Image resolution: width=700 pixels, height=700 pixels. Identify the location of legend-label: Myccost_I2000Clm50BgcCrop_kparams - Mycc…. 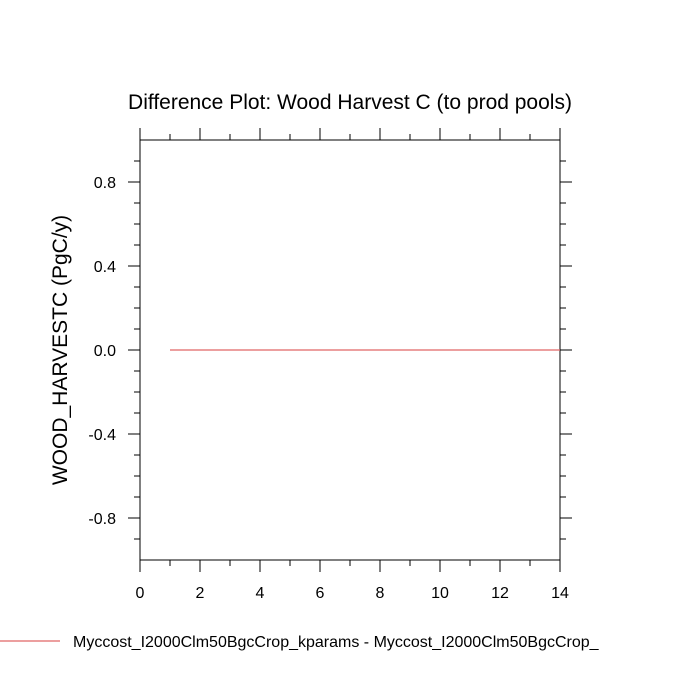
(336, 642).